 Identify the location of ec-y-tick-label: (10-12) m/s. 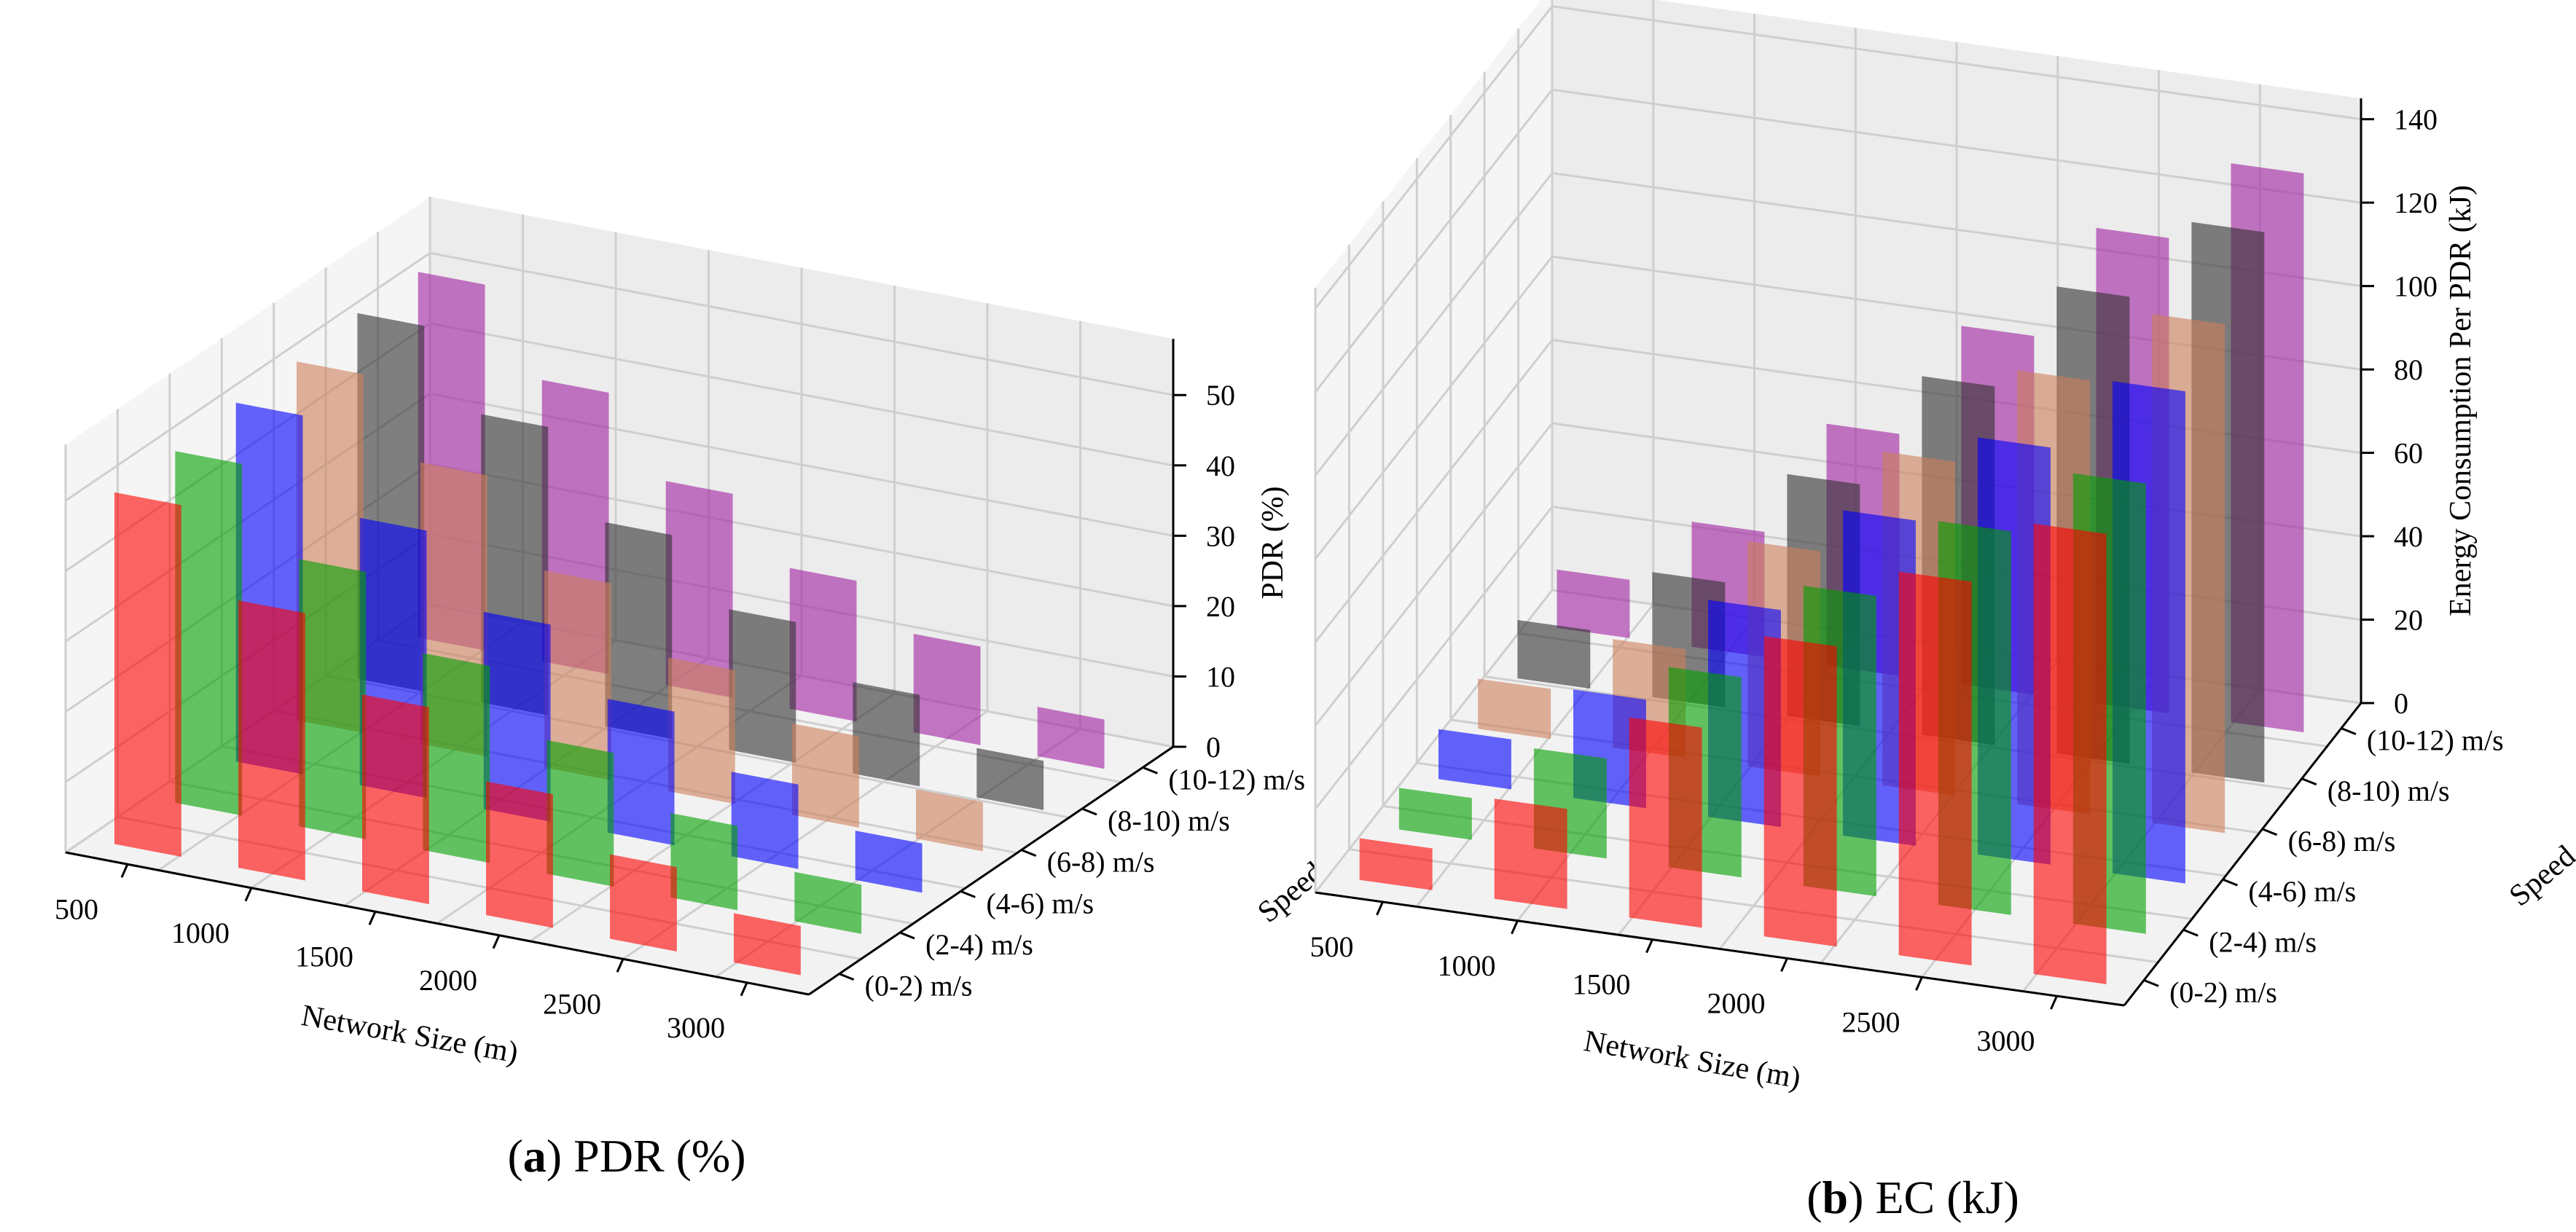
(2435, 741).